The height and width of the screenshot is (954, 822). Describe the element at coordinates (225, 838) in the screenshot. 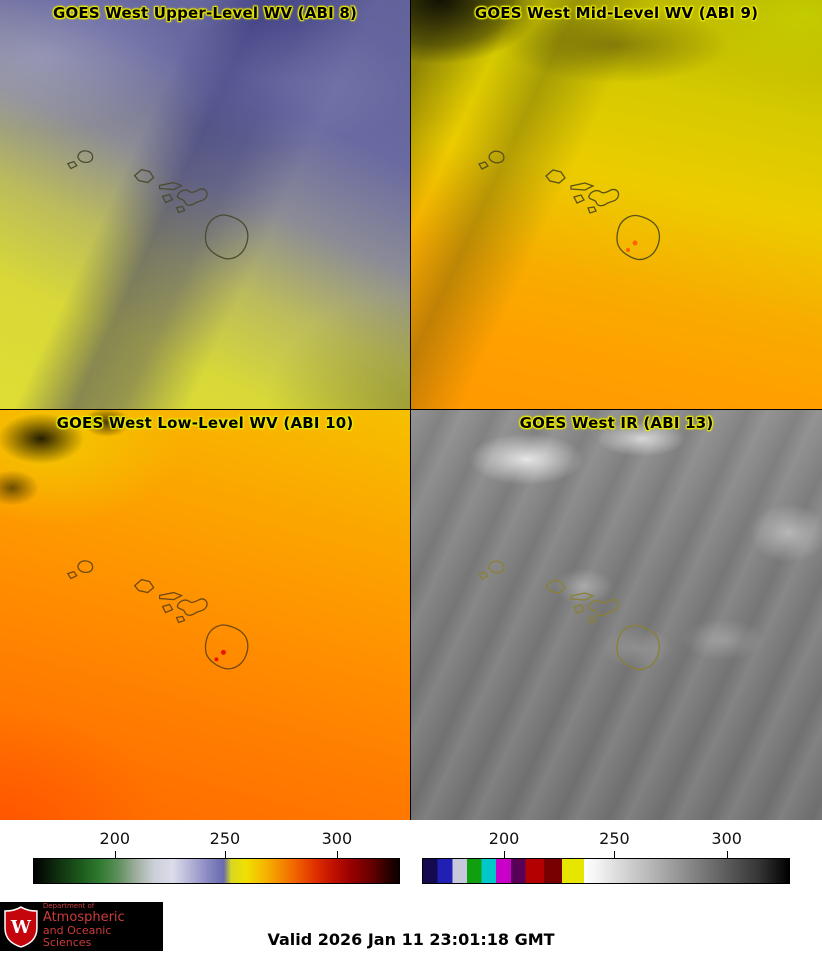

I see `wv-tick-250: 250` at that location.